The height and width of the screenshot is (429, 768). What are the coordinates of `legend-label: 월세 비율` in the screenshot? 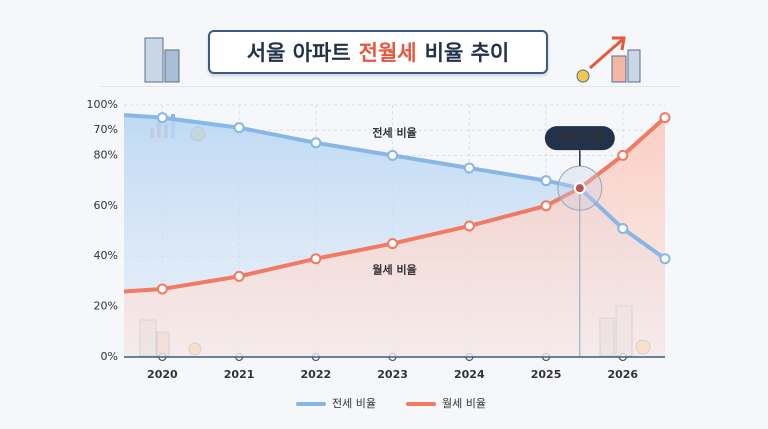 It's located at (464, 403).